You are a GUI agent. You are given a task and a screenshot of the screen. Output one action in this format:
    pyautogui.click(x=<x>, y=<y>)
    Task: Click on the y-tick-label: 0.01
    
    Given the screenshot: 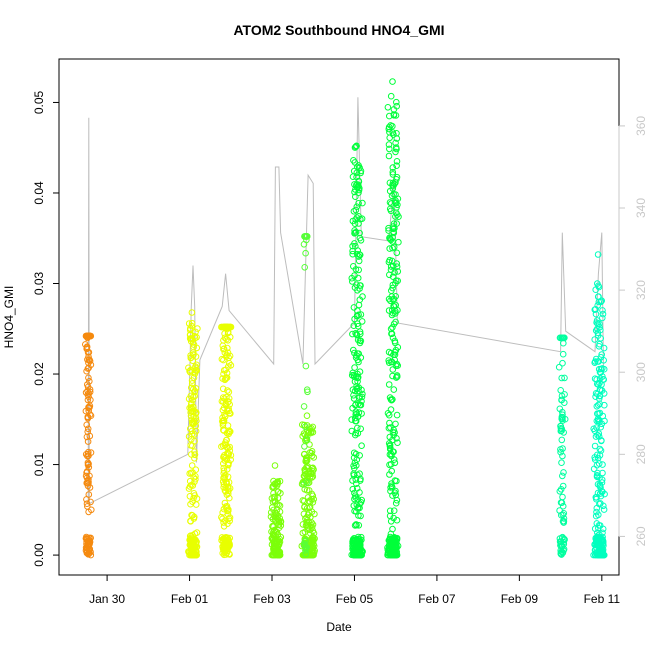 What is the action you would take?
    pyautogui.click(x=39, y=465)
    